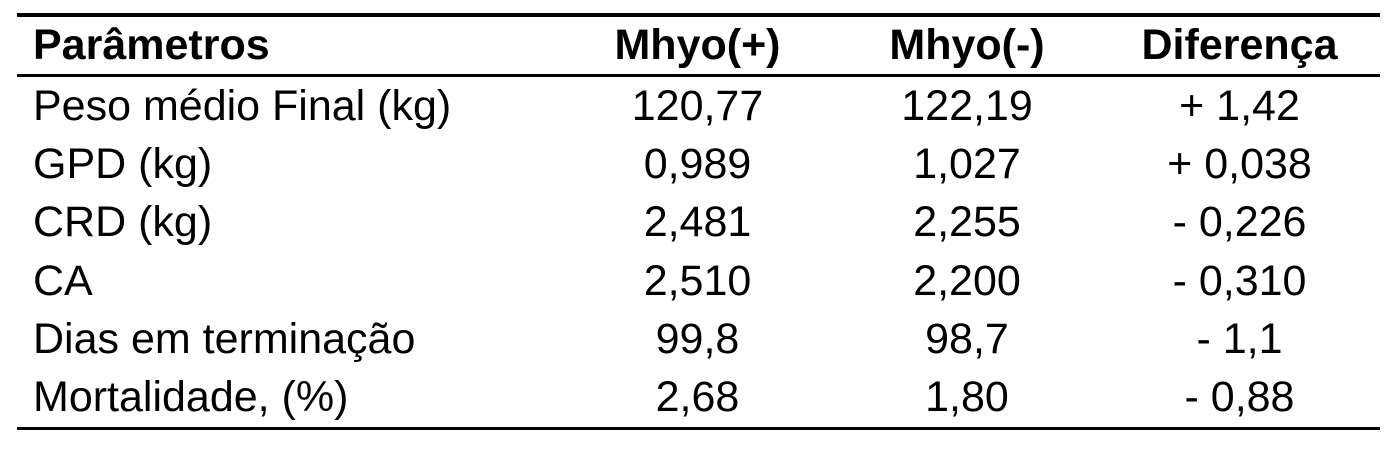 The height and width of the screenshot is (455, 1397). Describe the element at coordinates (224, 338) in the screenshot. I see `cell-parameter: Dias em terminação` at that location.